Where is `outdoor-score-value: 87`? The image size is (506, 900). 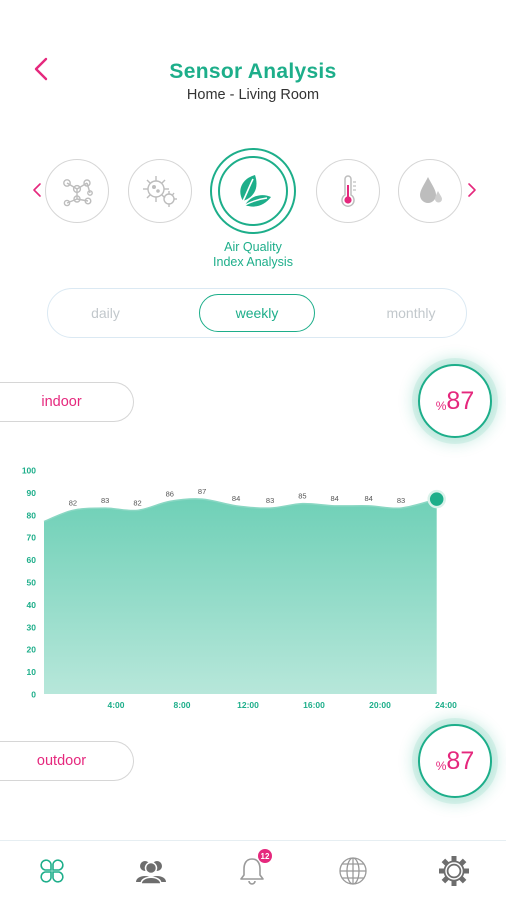 outdoor-score-value: 87 is located at coordinates (460, 760).